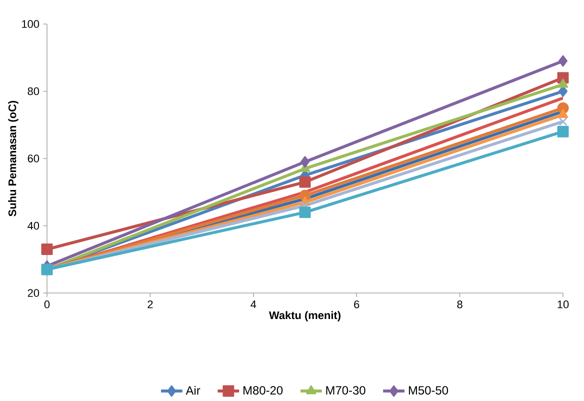  What do you see at coordinates (253, 304) in the screenshot?
I see `x-tick-label: 4` at bounding box center [253, 304].